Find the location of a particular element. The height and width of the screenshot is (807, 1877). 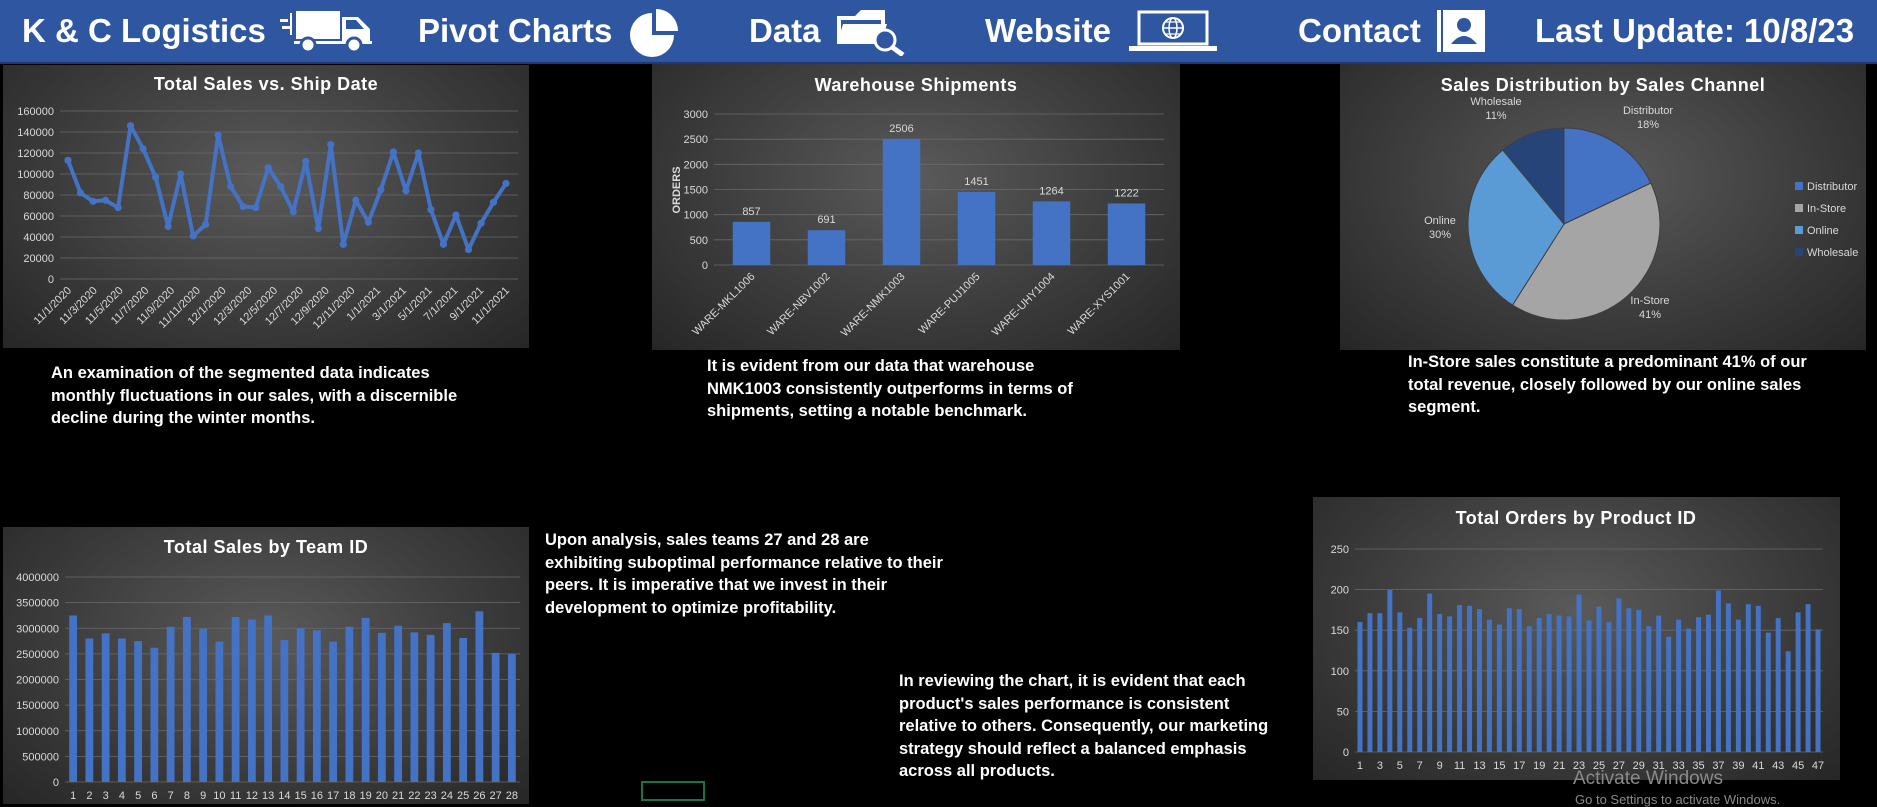

y-tick-label: 4000000 is located at coordinates (37, 578).